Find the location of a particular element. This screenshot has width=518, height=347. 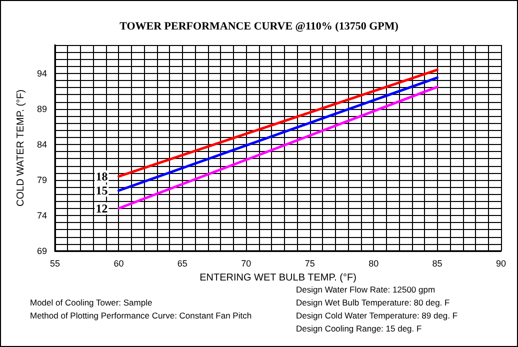

y-tick-label: 79 is located at coordinates (41, 179).